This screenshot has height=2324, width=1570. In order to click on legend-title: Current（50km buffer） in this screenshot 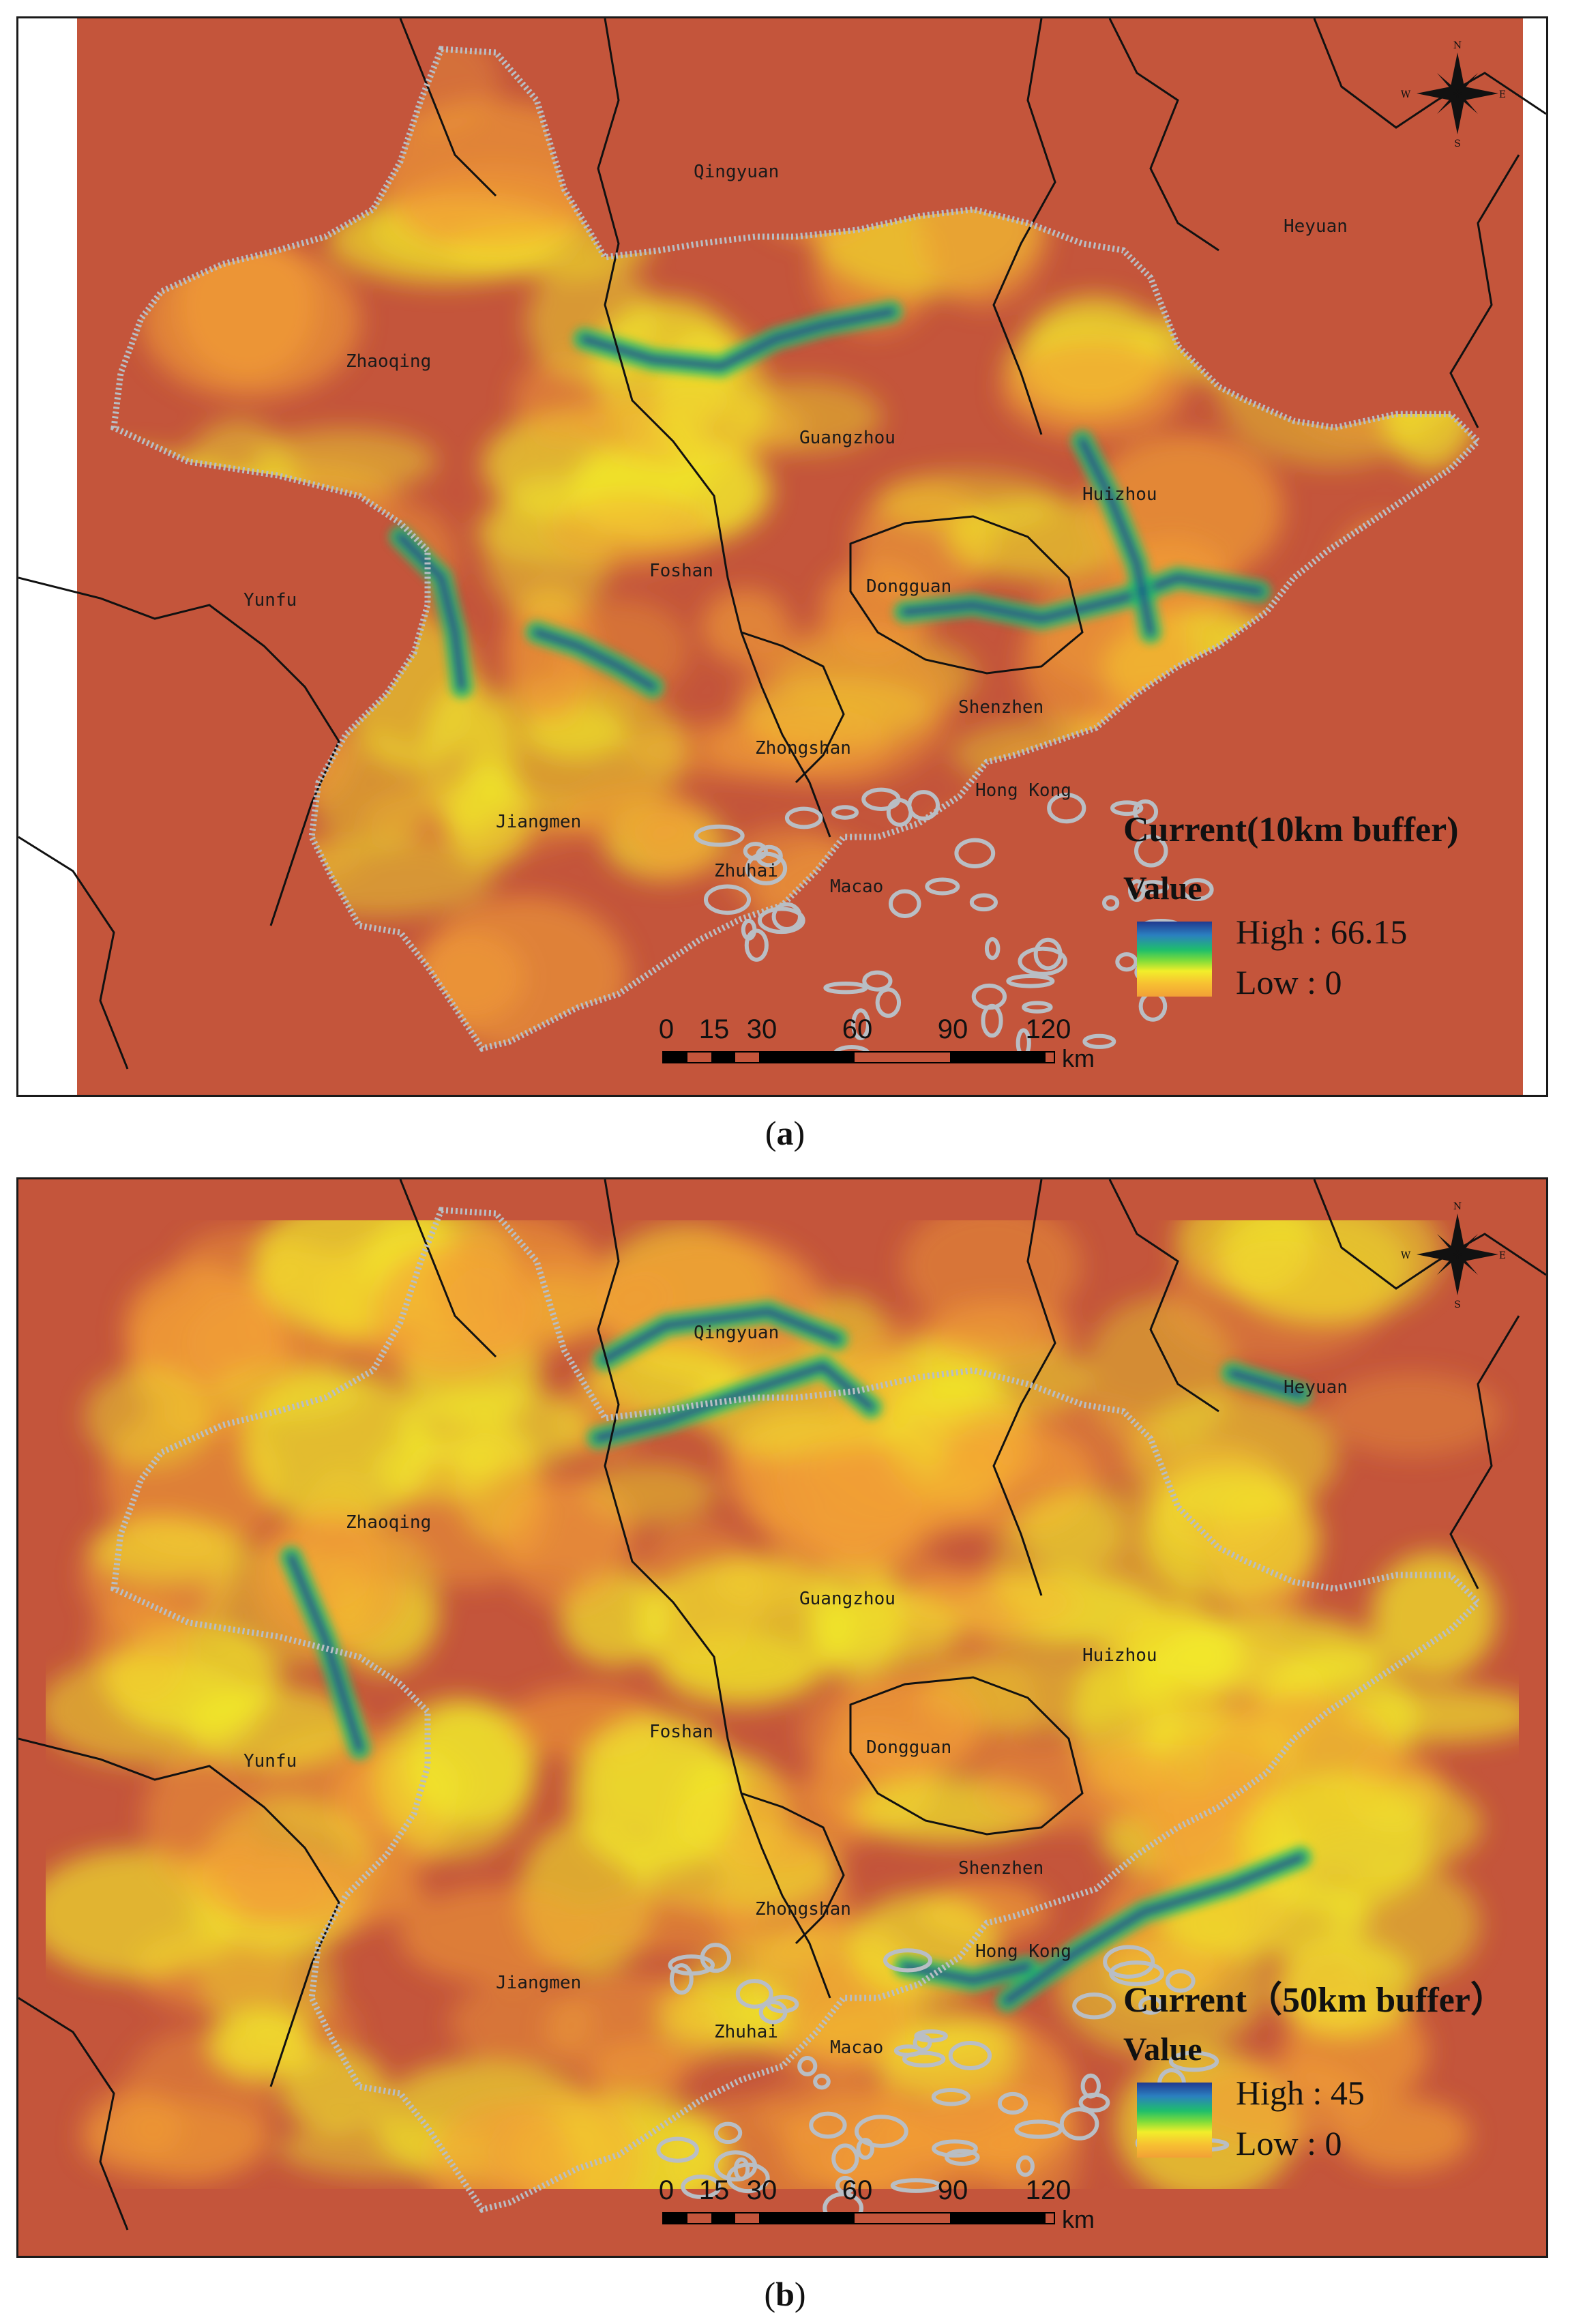, I will do `click(1314, 2000)`.